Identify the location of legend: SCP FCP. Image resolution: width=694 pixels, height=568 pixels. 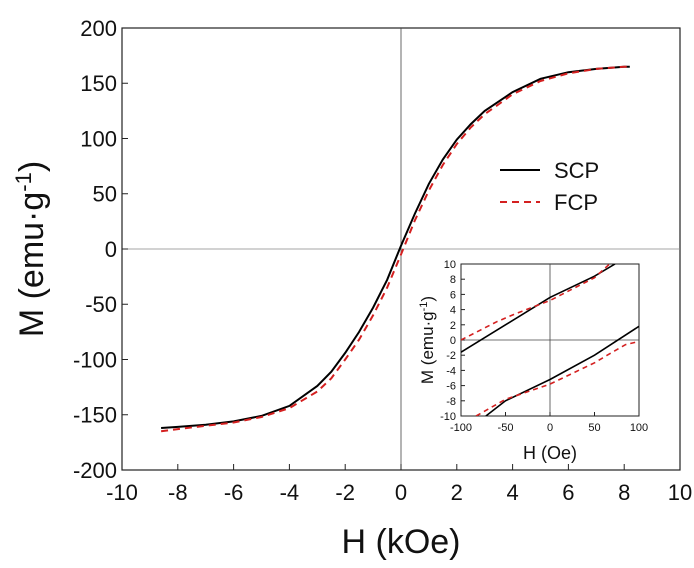
(549, 186).